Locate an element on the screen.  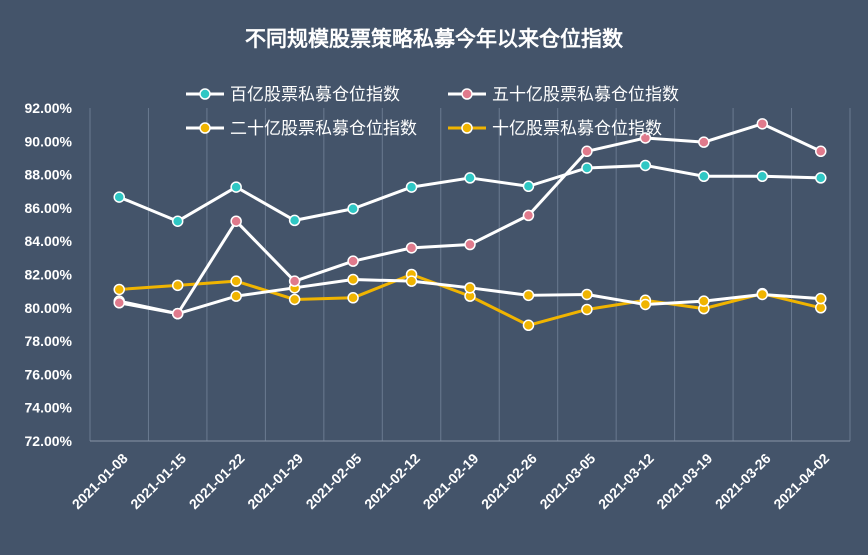
y-tick-label: 72.00% is located at coordinates (49, 441).